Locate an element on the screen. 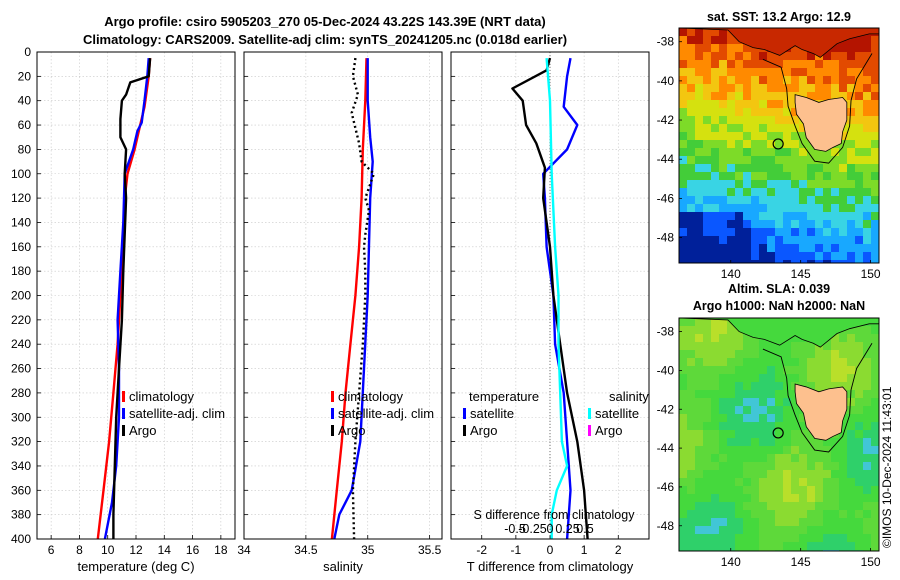 The width and height of the screenshot is (900, 580). x-tick-label: 34 is located at coordinates (244, 550).